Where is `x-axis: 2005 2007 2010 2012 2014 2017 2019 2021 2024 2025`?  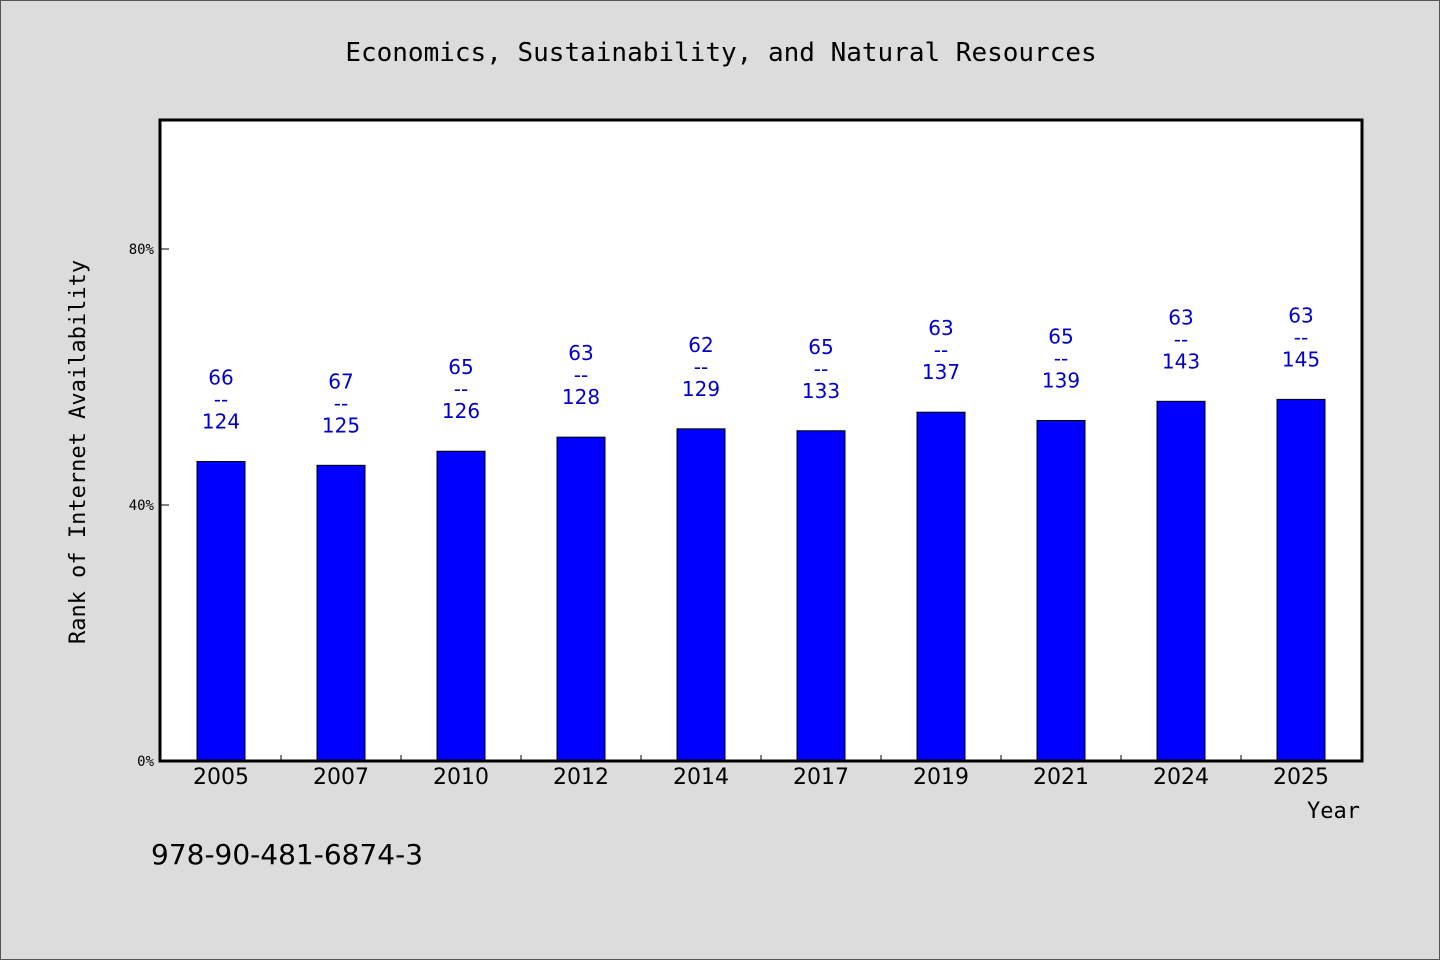
x-axis: 2005 2007 2010 2012 2014 2017 2019 2021 2024 2025 is located at coordinates (761, 772).